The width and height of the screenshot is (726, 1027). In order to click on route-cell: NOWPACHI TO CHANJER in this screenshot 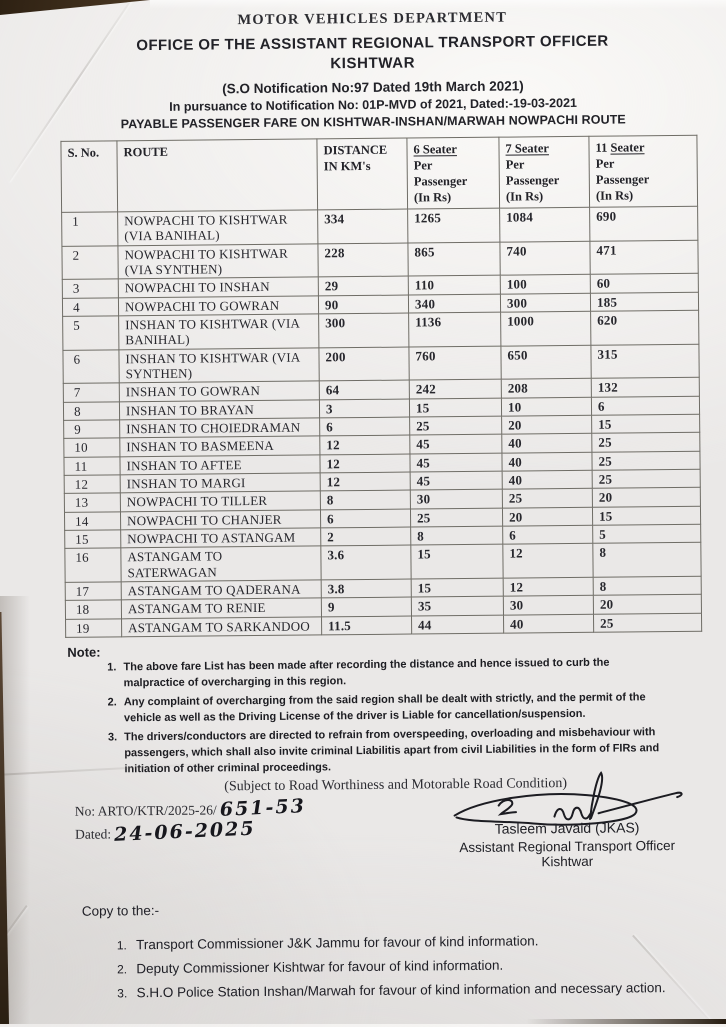, I will do `click(220, 519)`.